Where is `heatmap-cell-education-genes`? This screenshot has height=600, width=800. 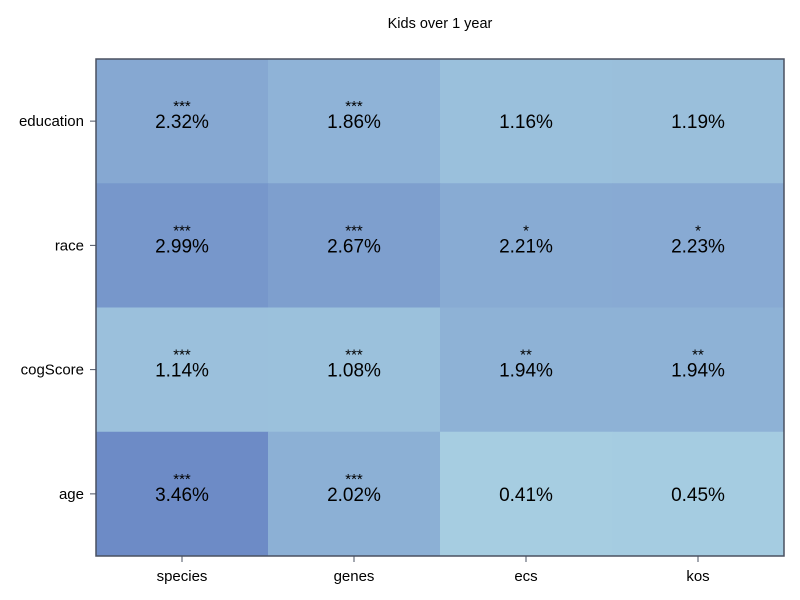
heatmap-cell-education-genes is located at coordinates (354, 121).